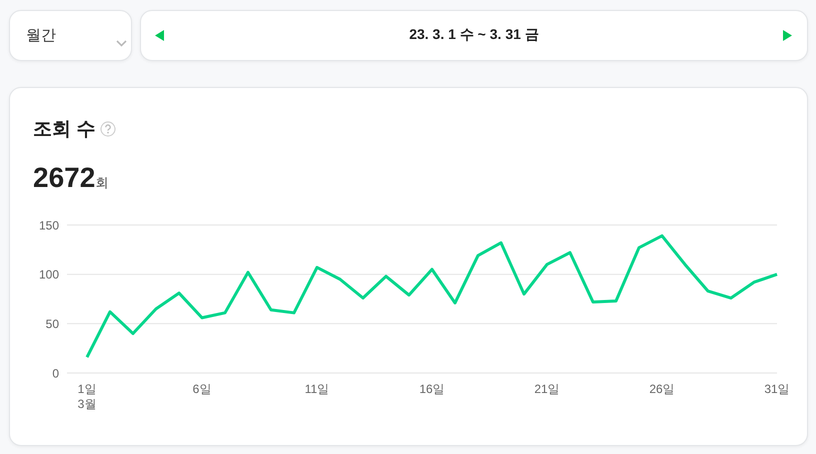 The width and height of the screenshot is (816, 454). I want to click on y-tick-label: 150, so click(49, 225).